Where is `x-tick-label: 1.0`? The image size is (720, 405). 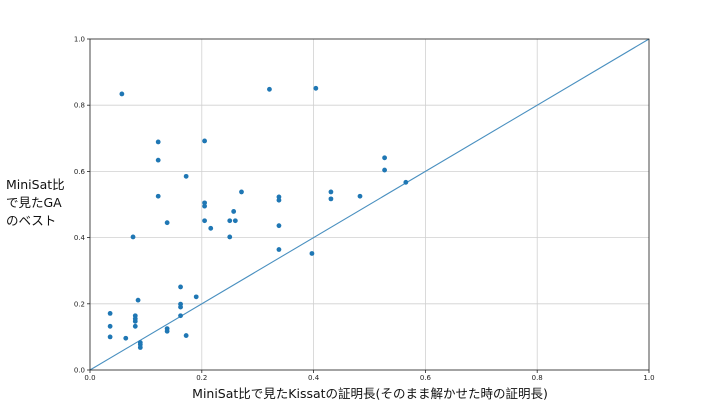 x-tick-label: 1.0 is located at coordinates (648, 378).